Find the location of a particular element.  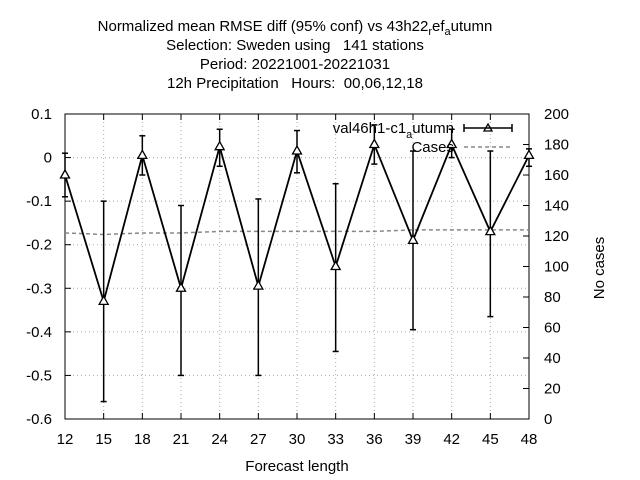

x-tick-label: 21 is located at coordinates (181, 439).